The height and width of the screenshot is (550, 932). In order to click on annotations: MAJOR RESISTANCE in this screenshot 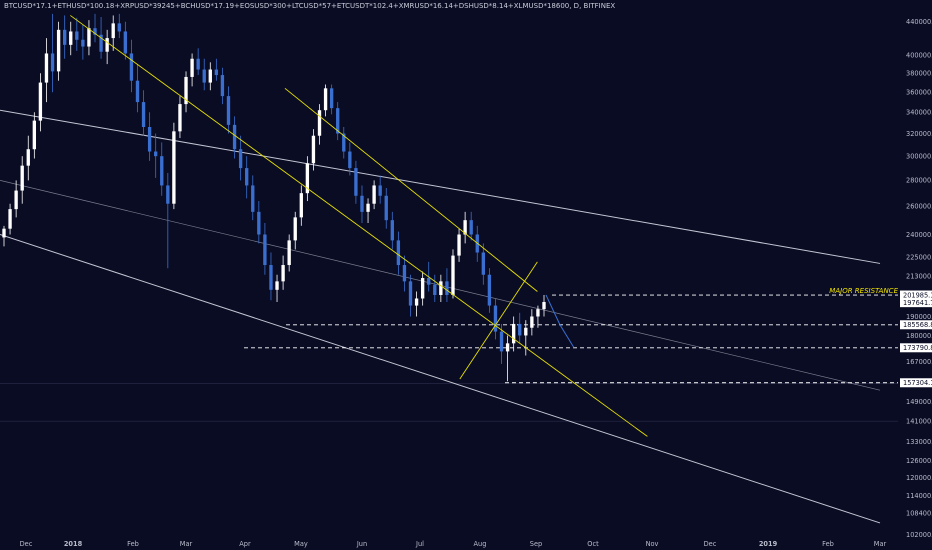, I will do `click(863, 291)`.